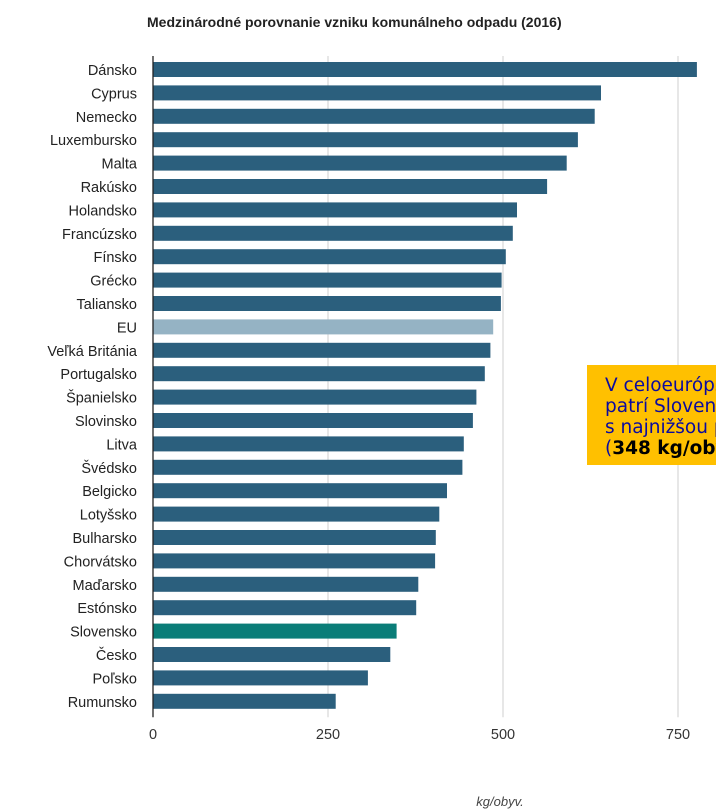  What do you see at coordinates (294, 537) in the screenshot?
I see `bar-bulharsko` at bounding box center [294, 537].